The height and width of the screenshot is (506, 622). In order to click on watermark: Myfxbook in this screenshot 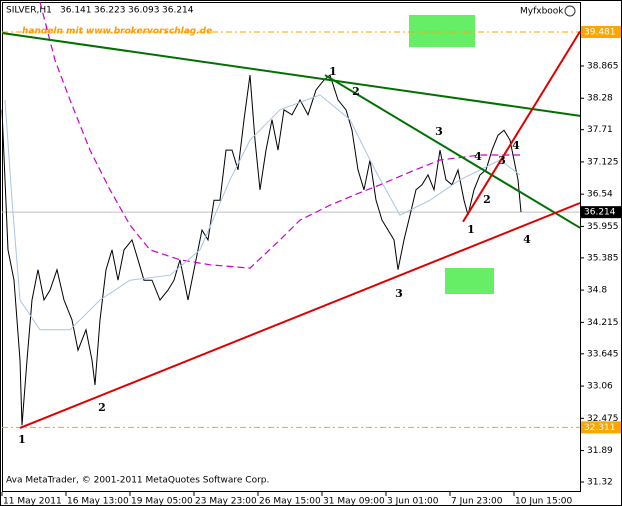, I will do `click(542, 12)`.